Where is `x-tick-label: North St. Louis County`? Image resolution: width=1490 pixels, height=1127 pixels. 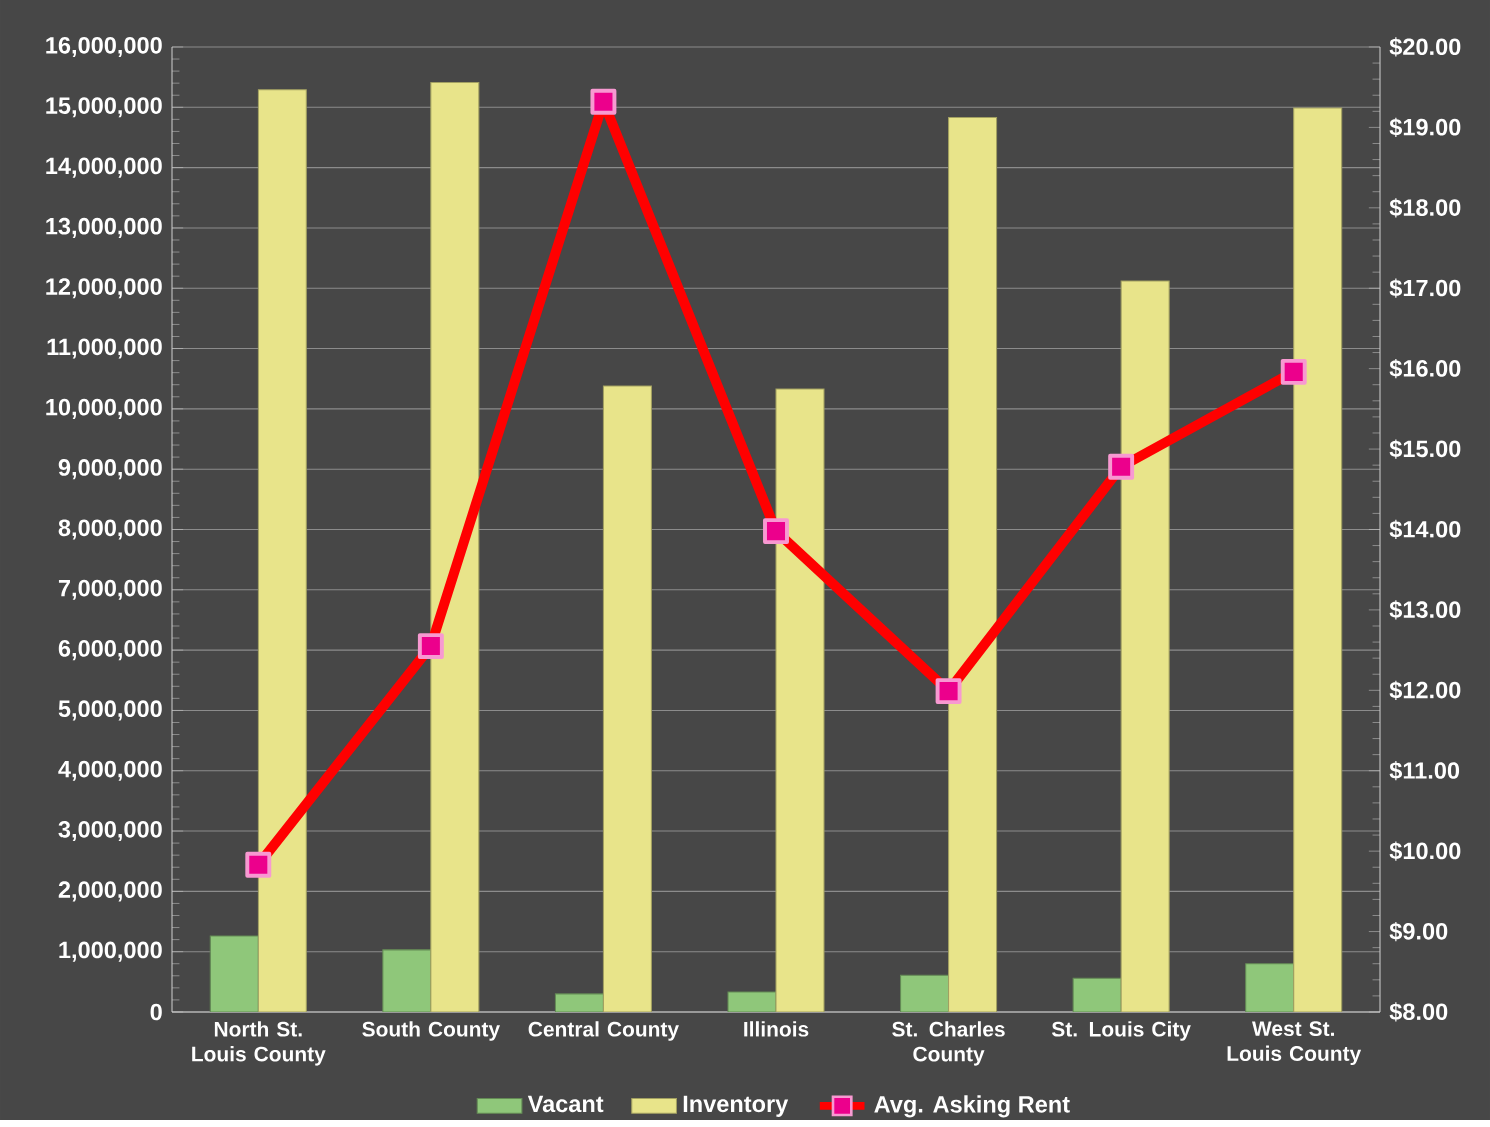
x-tick-label: North St. Louis County is located at coordinates (259, 1043).